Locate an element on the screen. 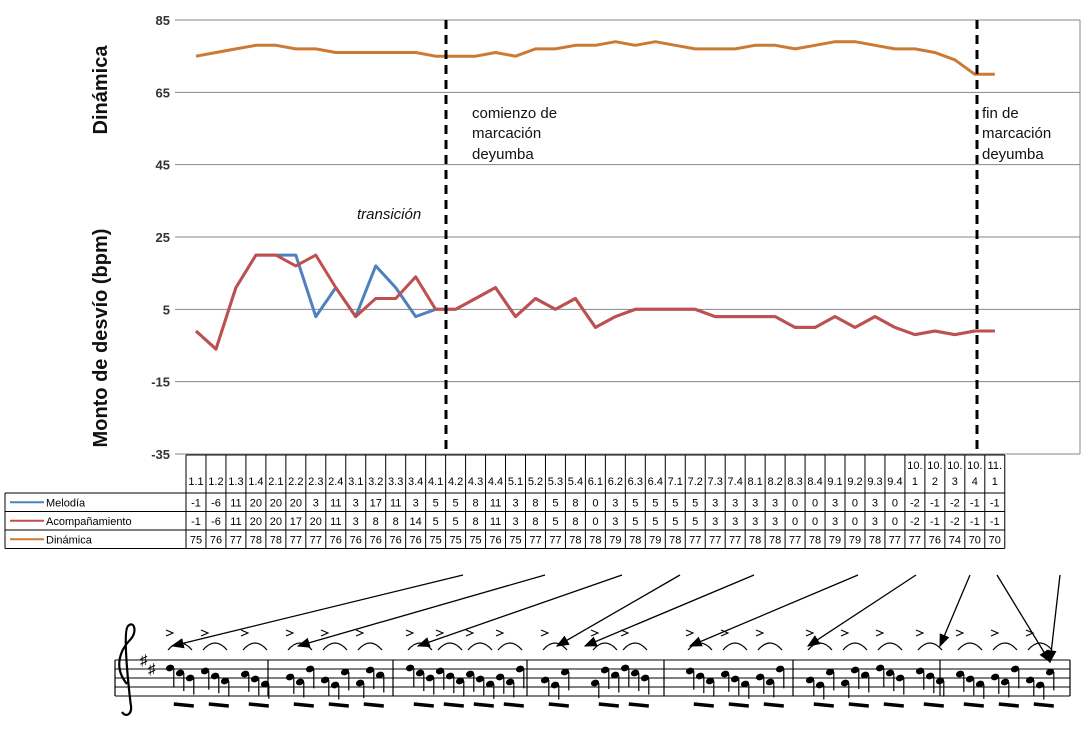  table-cell: -2 is located at coordinates (915, 503).